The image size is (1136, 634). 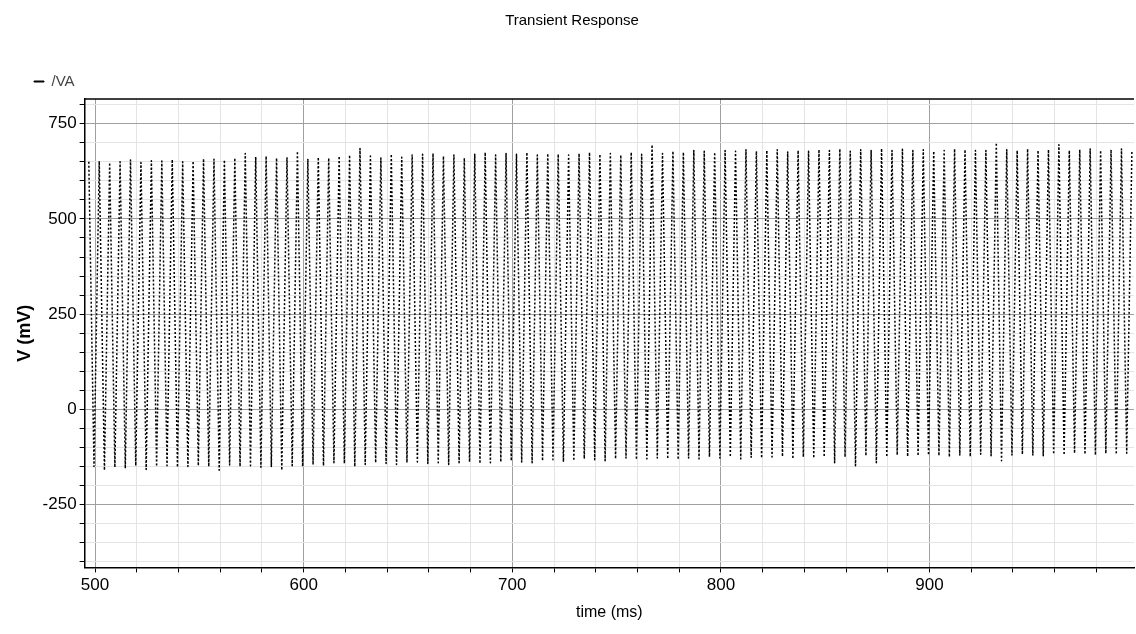 I want to click on y-tick-label: 750, so click(x=62, y=123).